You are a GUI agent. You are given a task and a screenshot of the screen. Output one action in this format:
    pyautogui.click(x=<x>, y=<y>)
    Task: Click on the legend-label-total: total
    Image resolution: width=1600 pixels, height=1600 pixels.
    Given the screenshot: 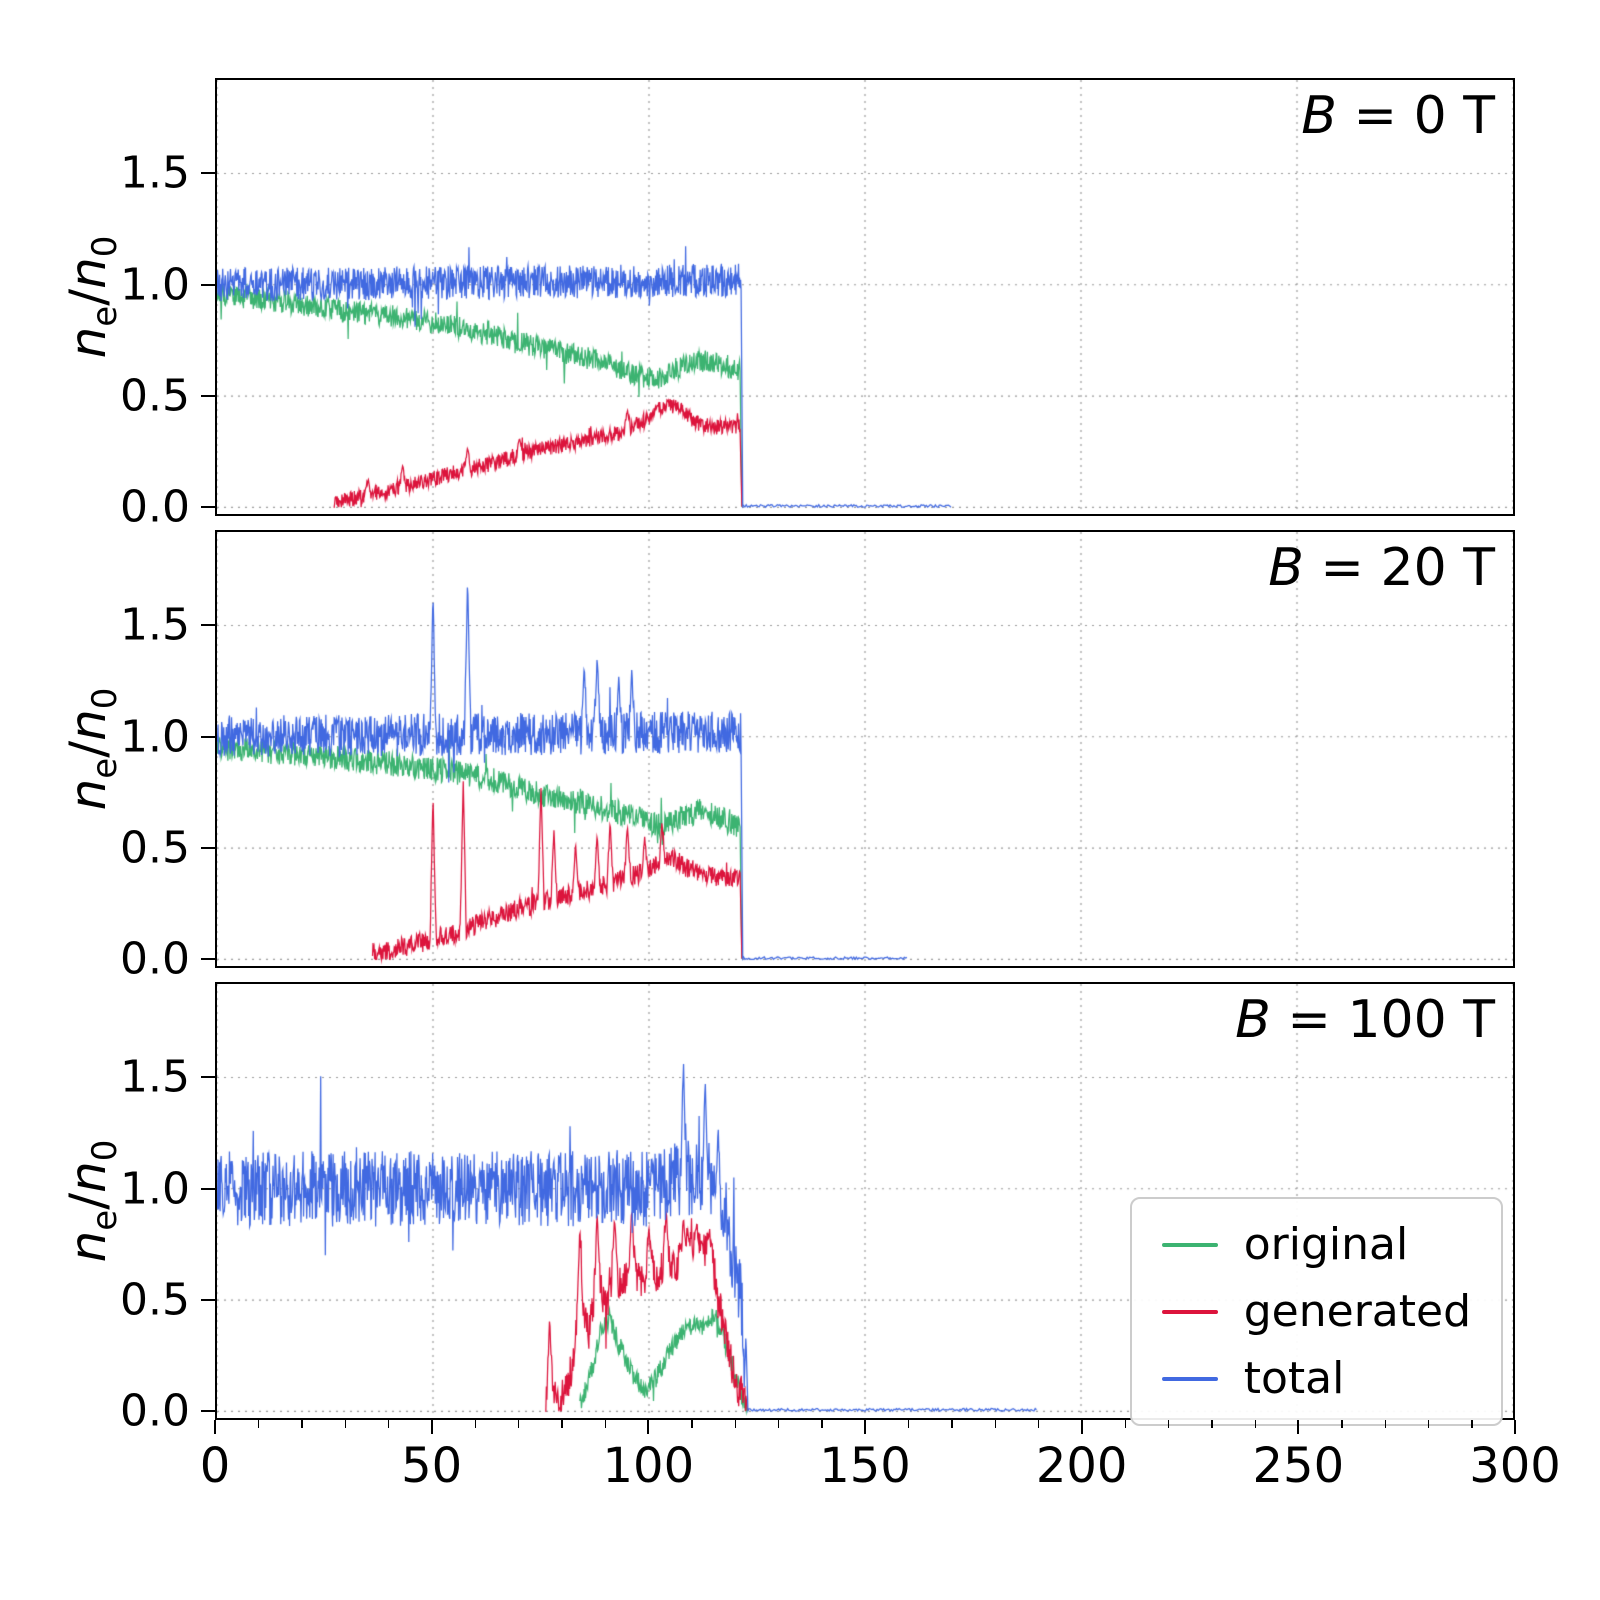 What is the action you would take?
    pyautogui.click(x=1294, y=1378)
    